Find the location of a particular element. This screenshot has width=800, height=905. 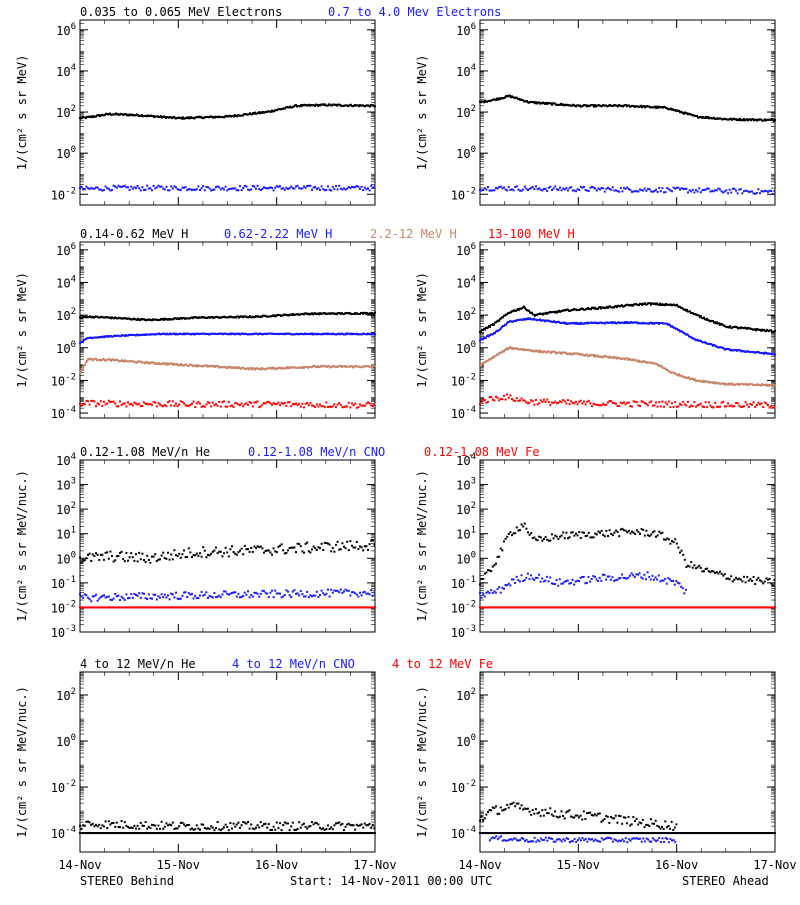

y-tick-label: 10⁴ is located at coordinates (466, 71).